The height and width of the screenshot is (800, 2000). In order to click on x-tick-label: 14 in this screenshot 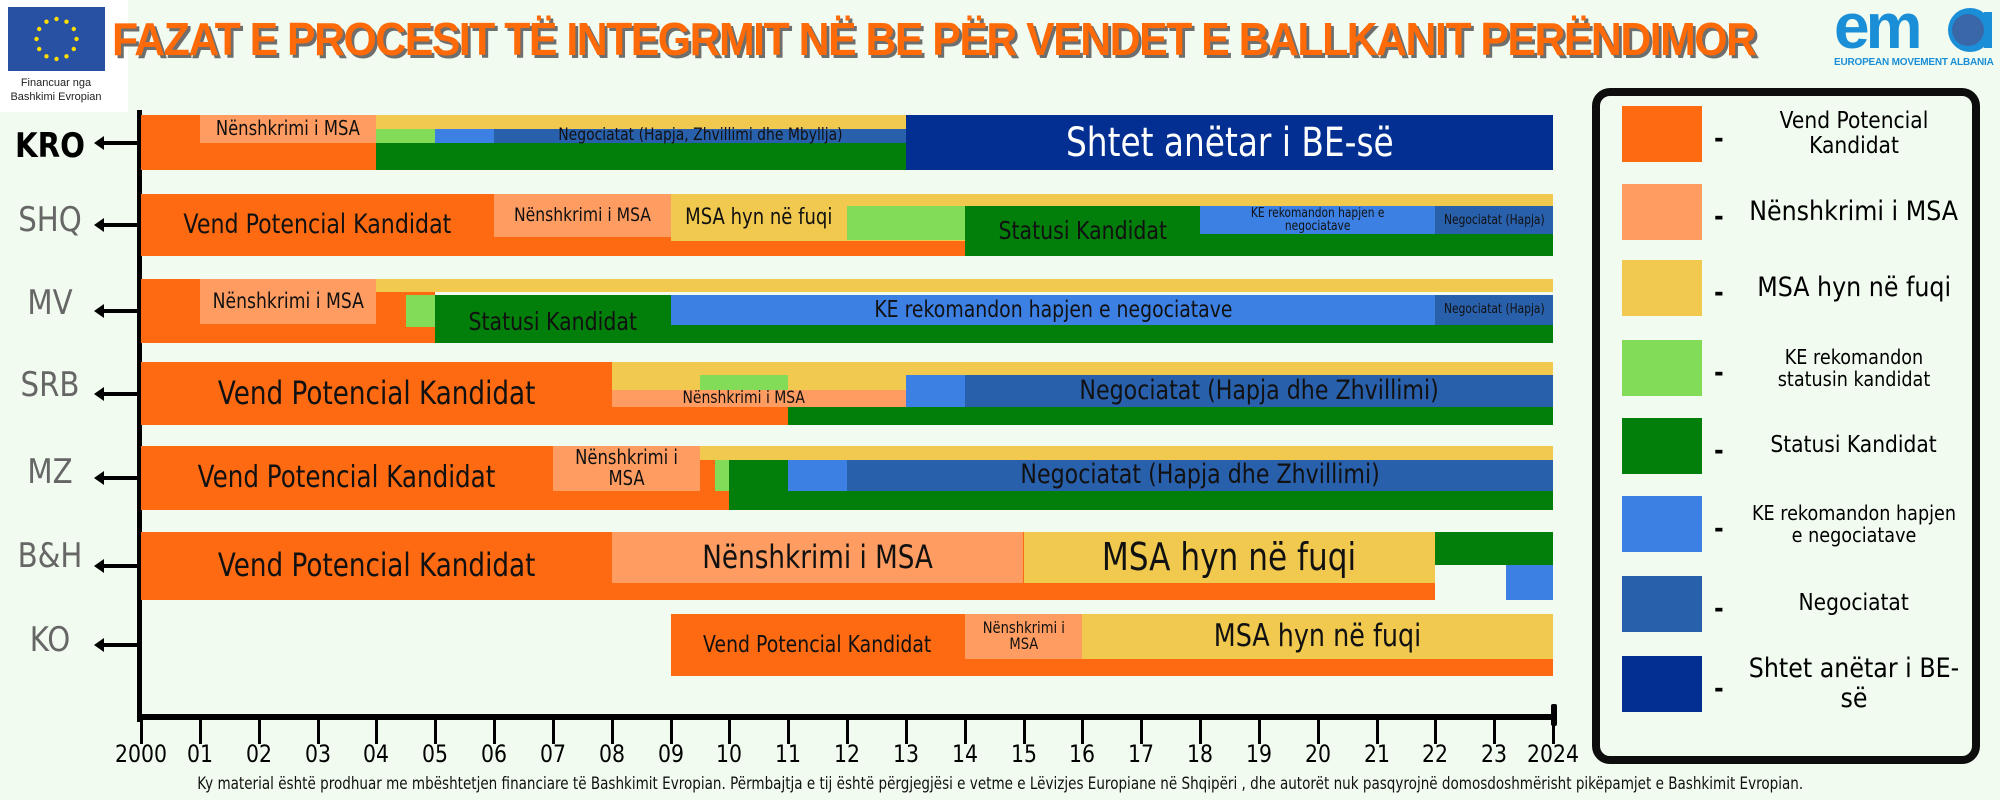, I will do `click(964, 754)`.